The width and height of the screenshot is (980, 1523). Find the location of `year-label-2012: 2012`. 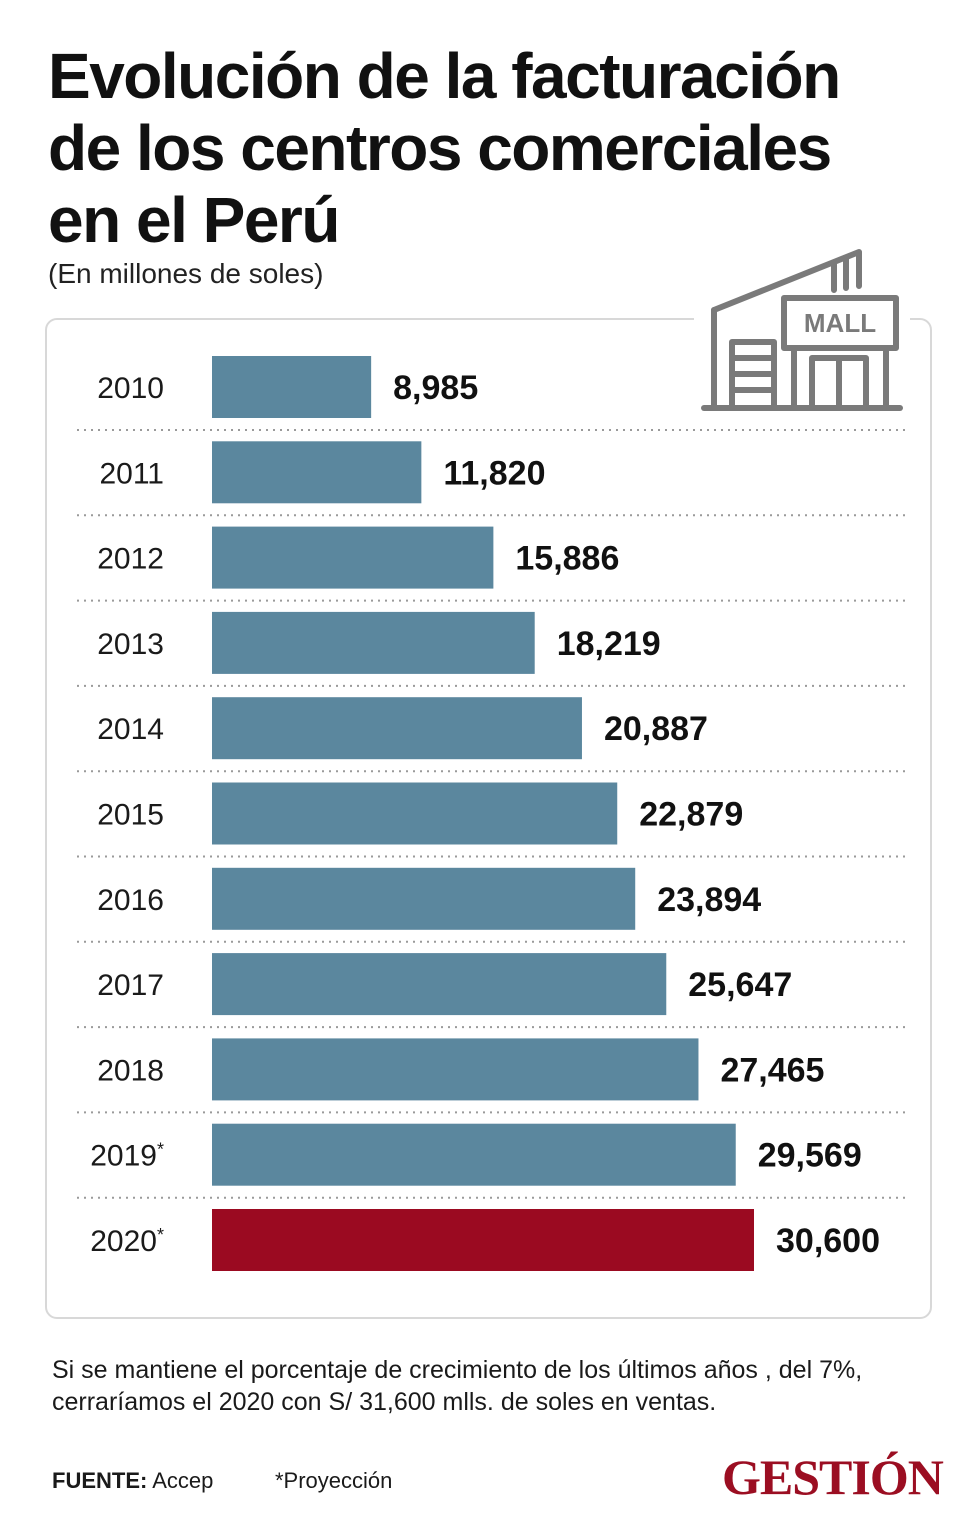

year-label-2012: 2012 is located at coordinates (130, 559).